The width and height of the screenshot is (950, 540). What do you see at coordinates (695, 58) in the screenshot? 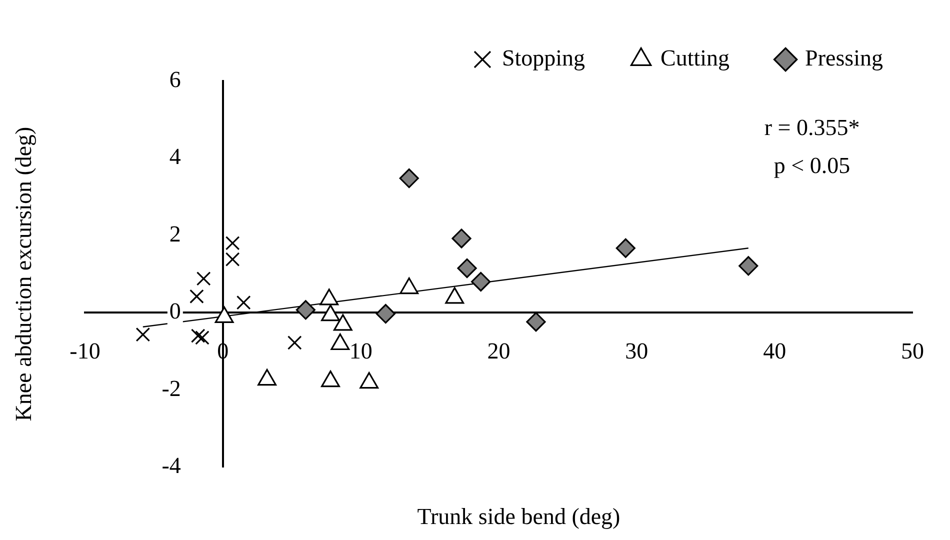
I see `legend-label: Cutting` at bounding box center [695, 58].